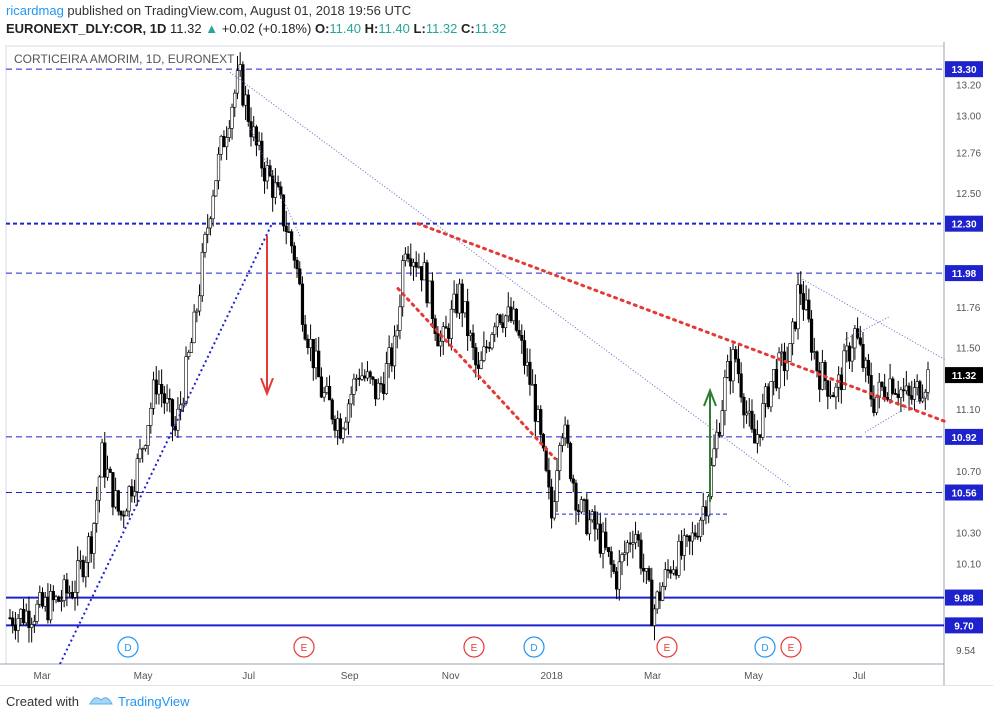 The height and width of the screenshot is (720, 993). What do you see at coordinates (963, 70) in the screenshot?
I see `price-tag-label: 13.30` at bounding box center [963, 70].